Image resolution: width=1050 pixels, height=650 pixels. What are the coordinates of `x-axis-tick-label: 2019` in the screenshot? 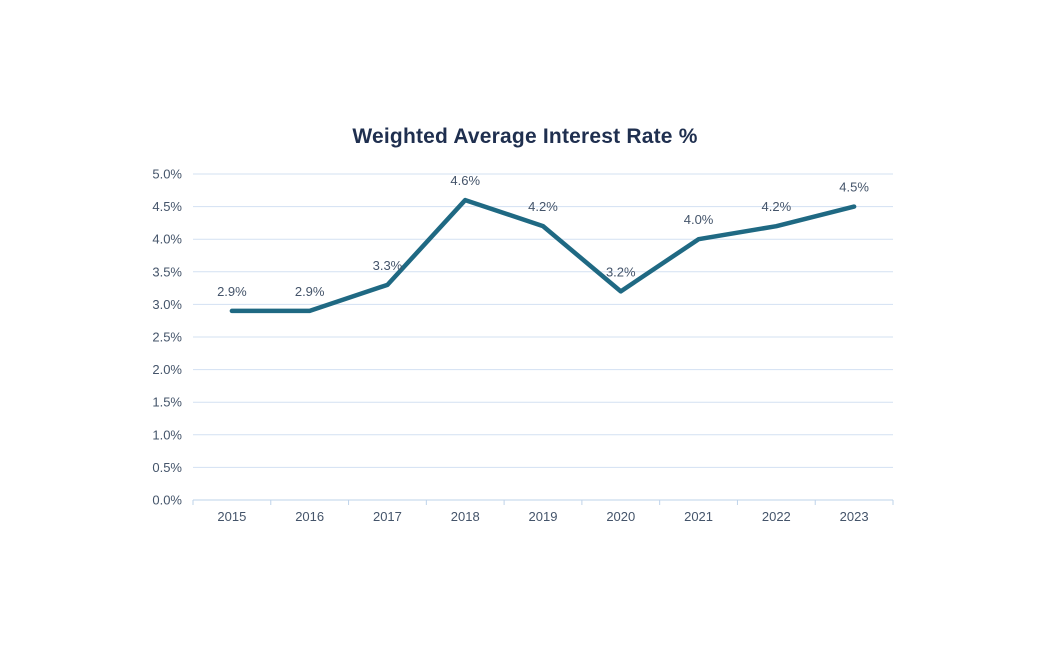 It's located at (543, 516).